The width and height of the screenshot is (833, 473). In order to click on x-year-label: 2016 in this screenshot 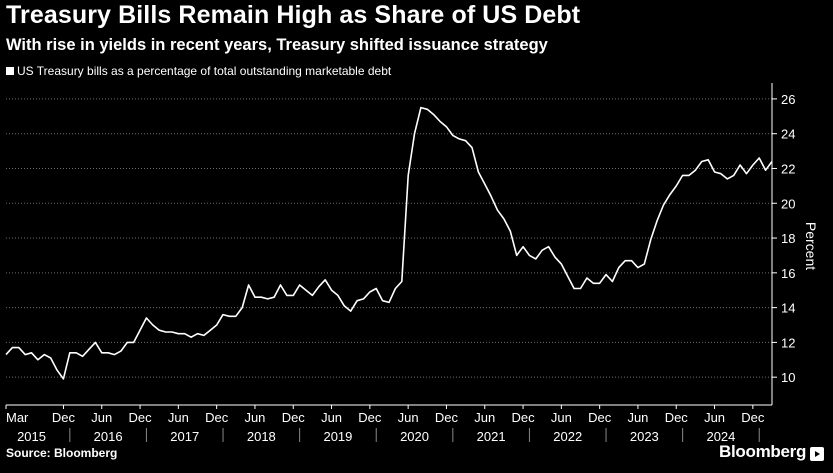, I will do `click(108, 436)`.